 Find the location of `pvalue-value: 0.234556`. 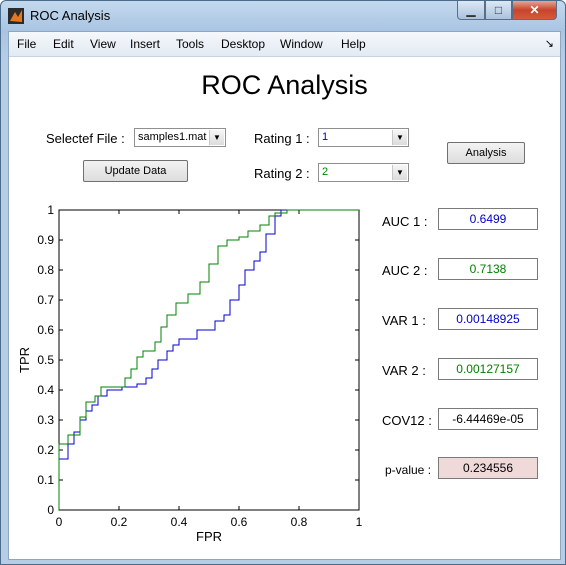

pvalue-value: 0.234556 is located at coordinates (488, 468).